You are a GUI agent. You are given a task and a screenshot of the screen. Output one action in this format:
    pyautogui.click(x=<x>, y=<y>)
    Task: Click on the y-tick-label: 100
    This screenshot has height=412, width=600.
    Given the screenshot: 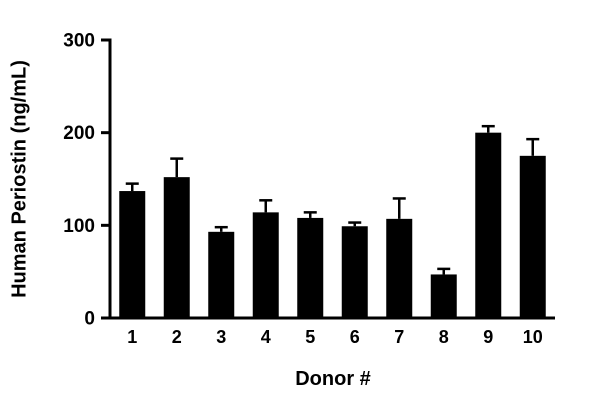 What is the action you would take?
    pyautogui.click(x=79, y=226)
    